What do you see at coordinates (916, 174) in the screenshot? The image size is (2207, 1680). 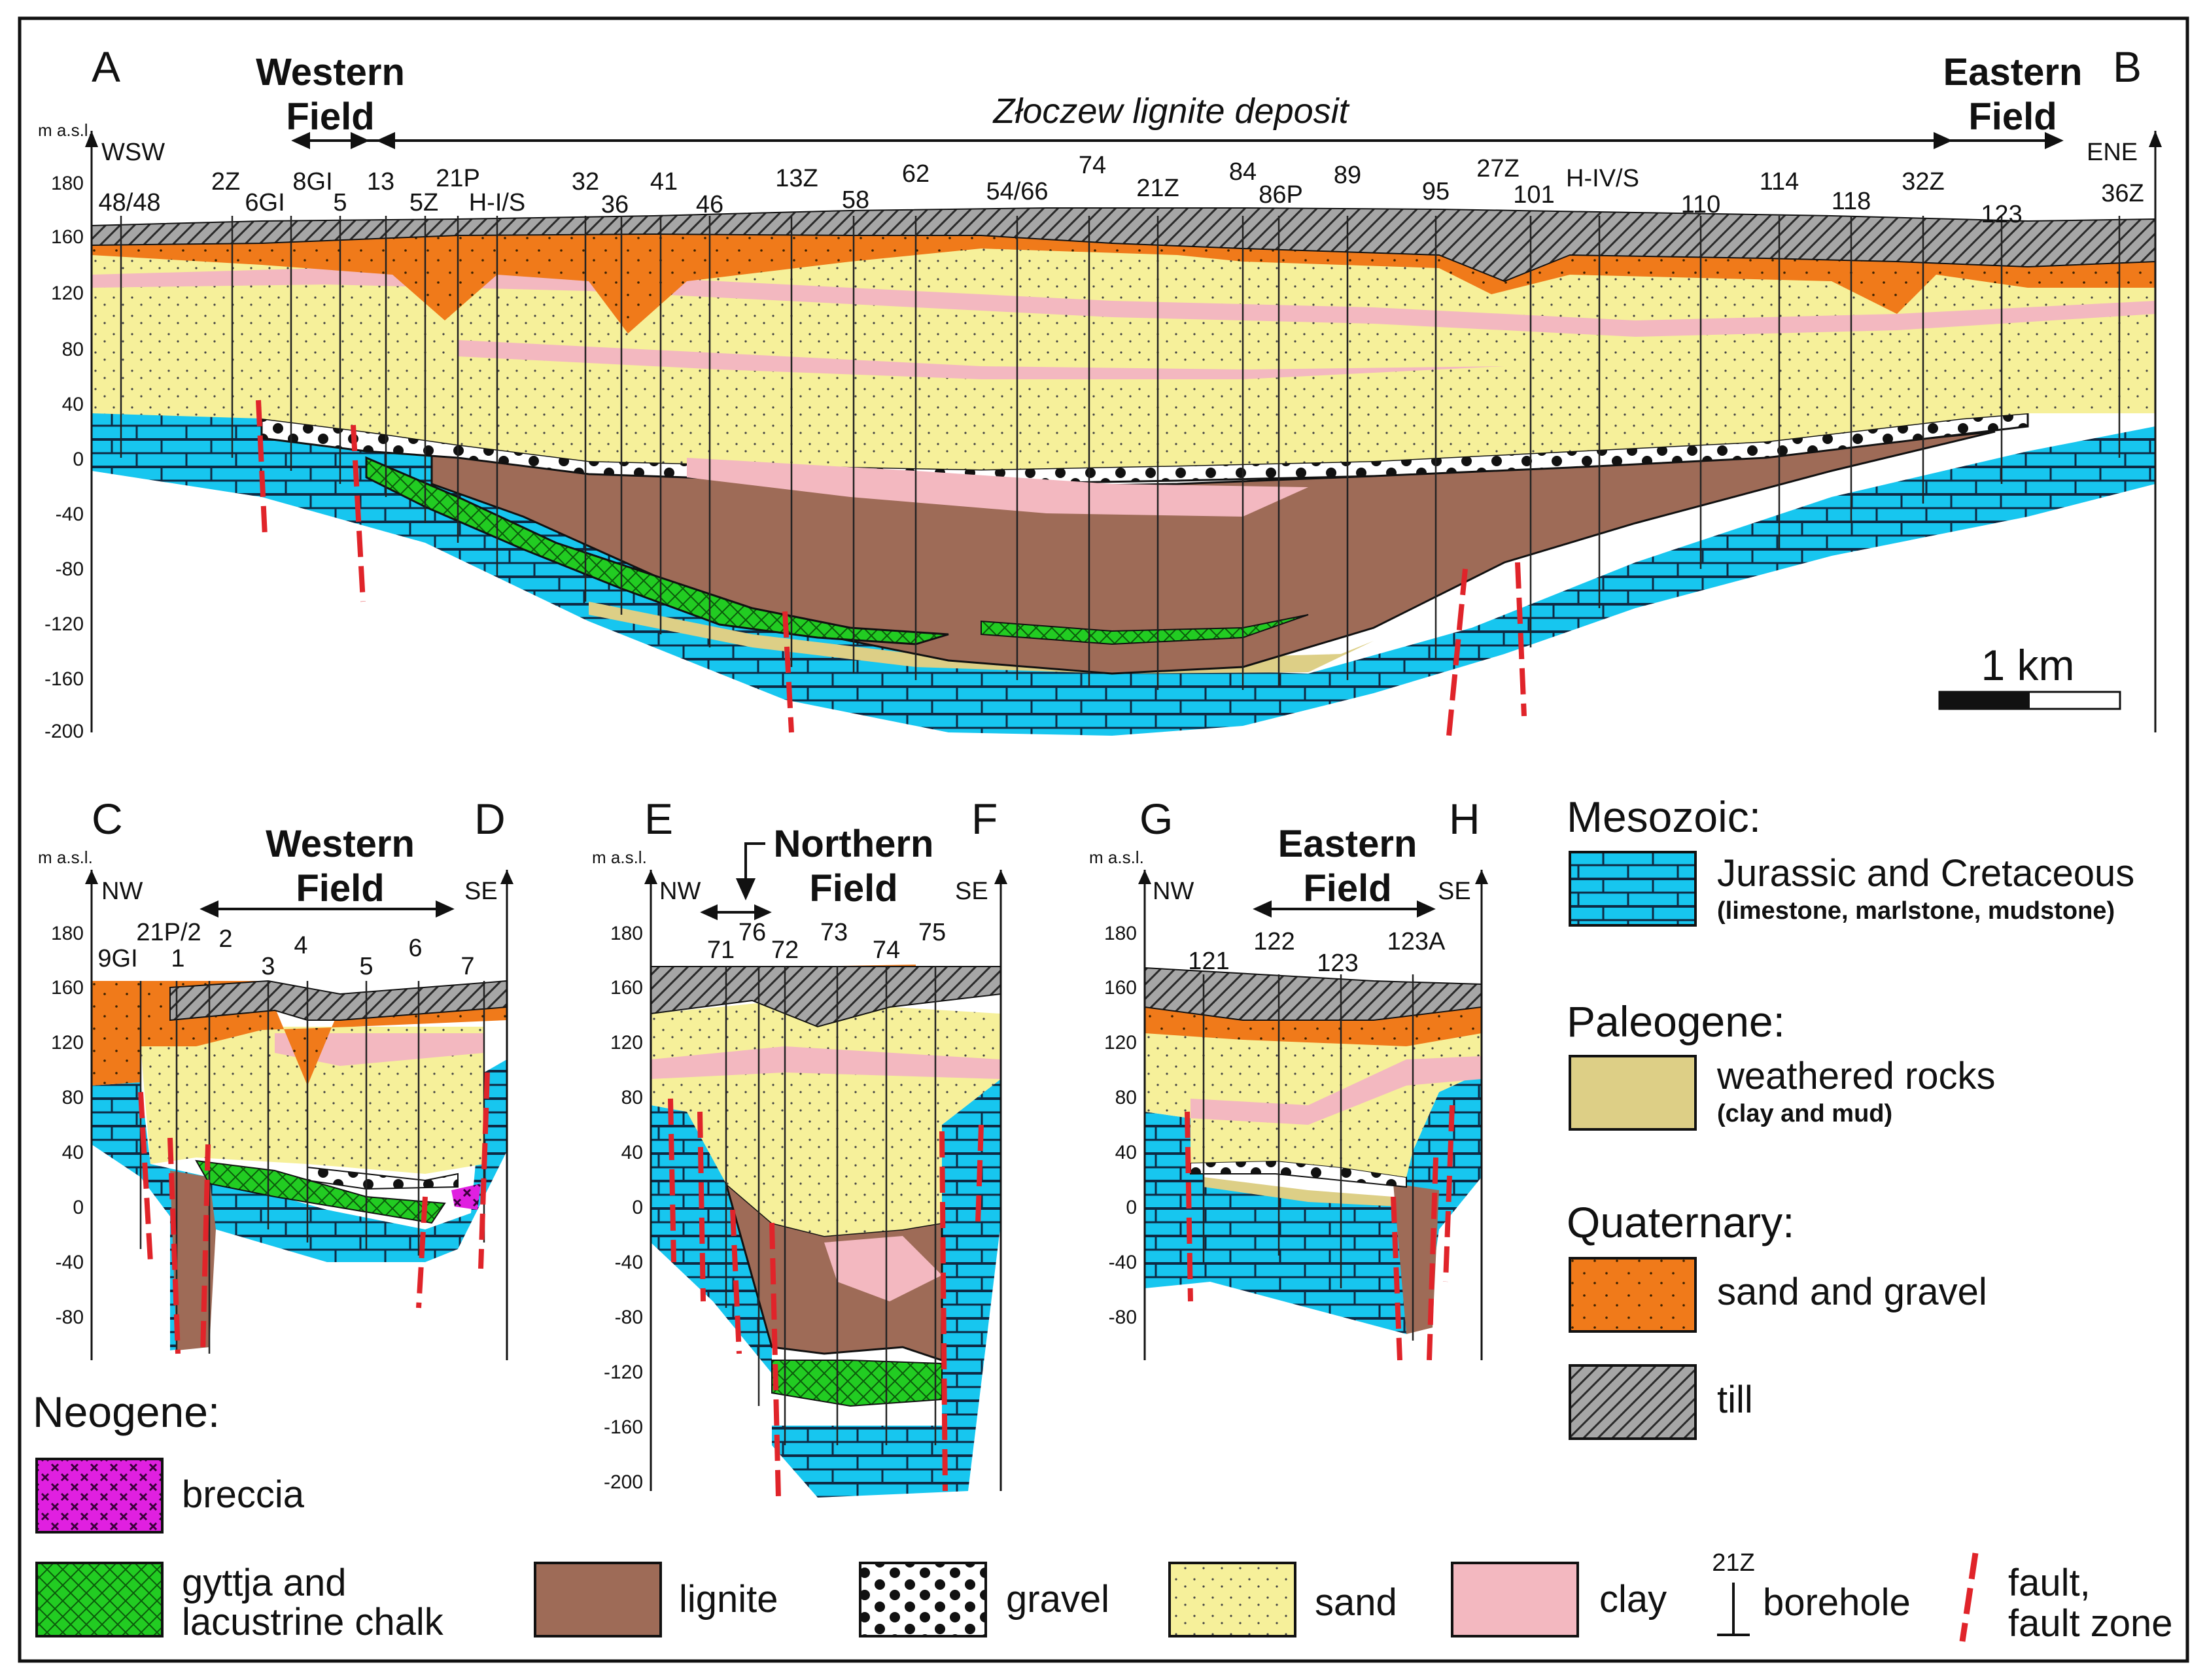 I see `svg-text: 62` at bounding box center [916, 174].